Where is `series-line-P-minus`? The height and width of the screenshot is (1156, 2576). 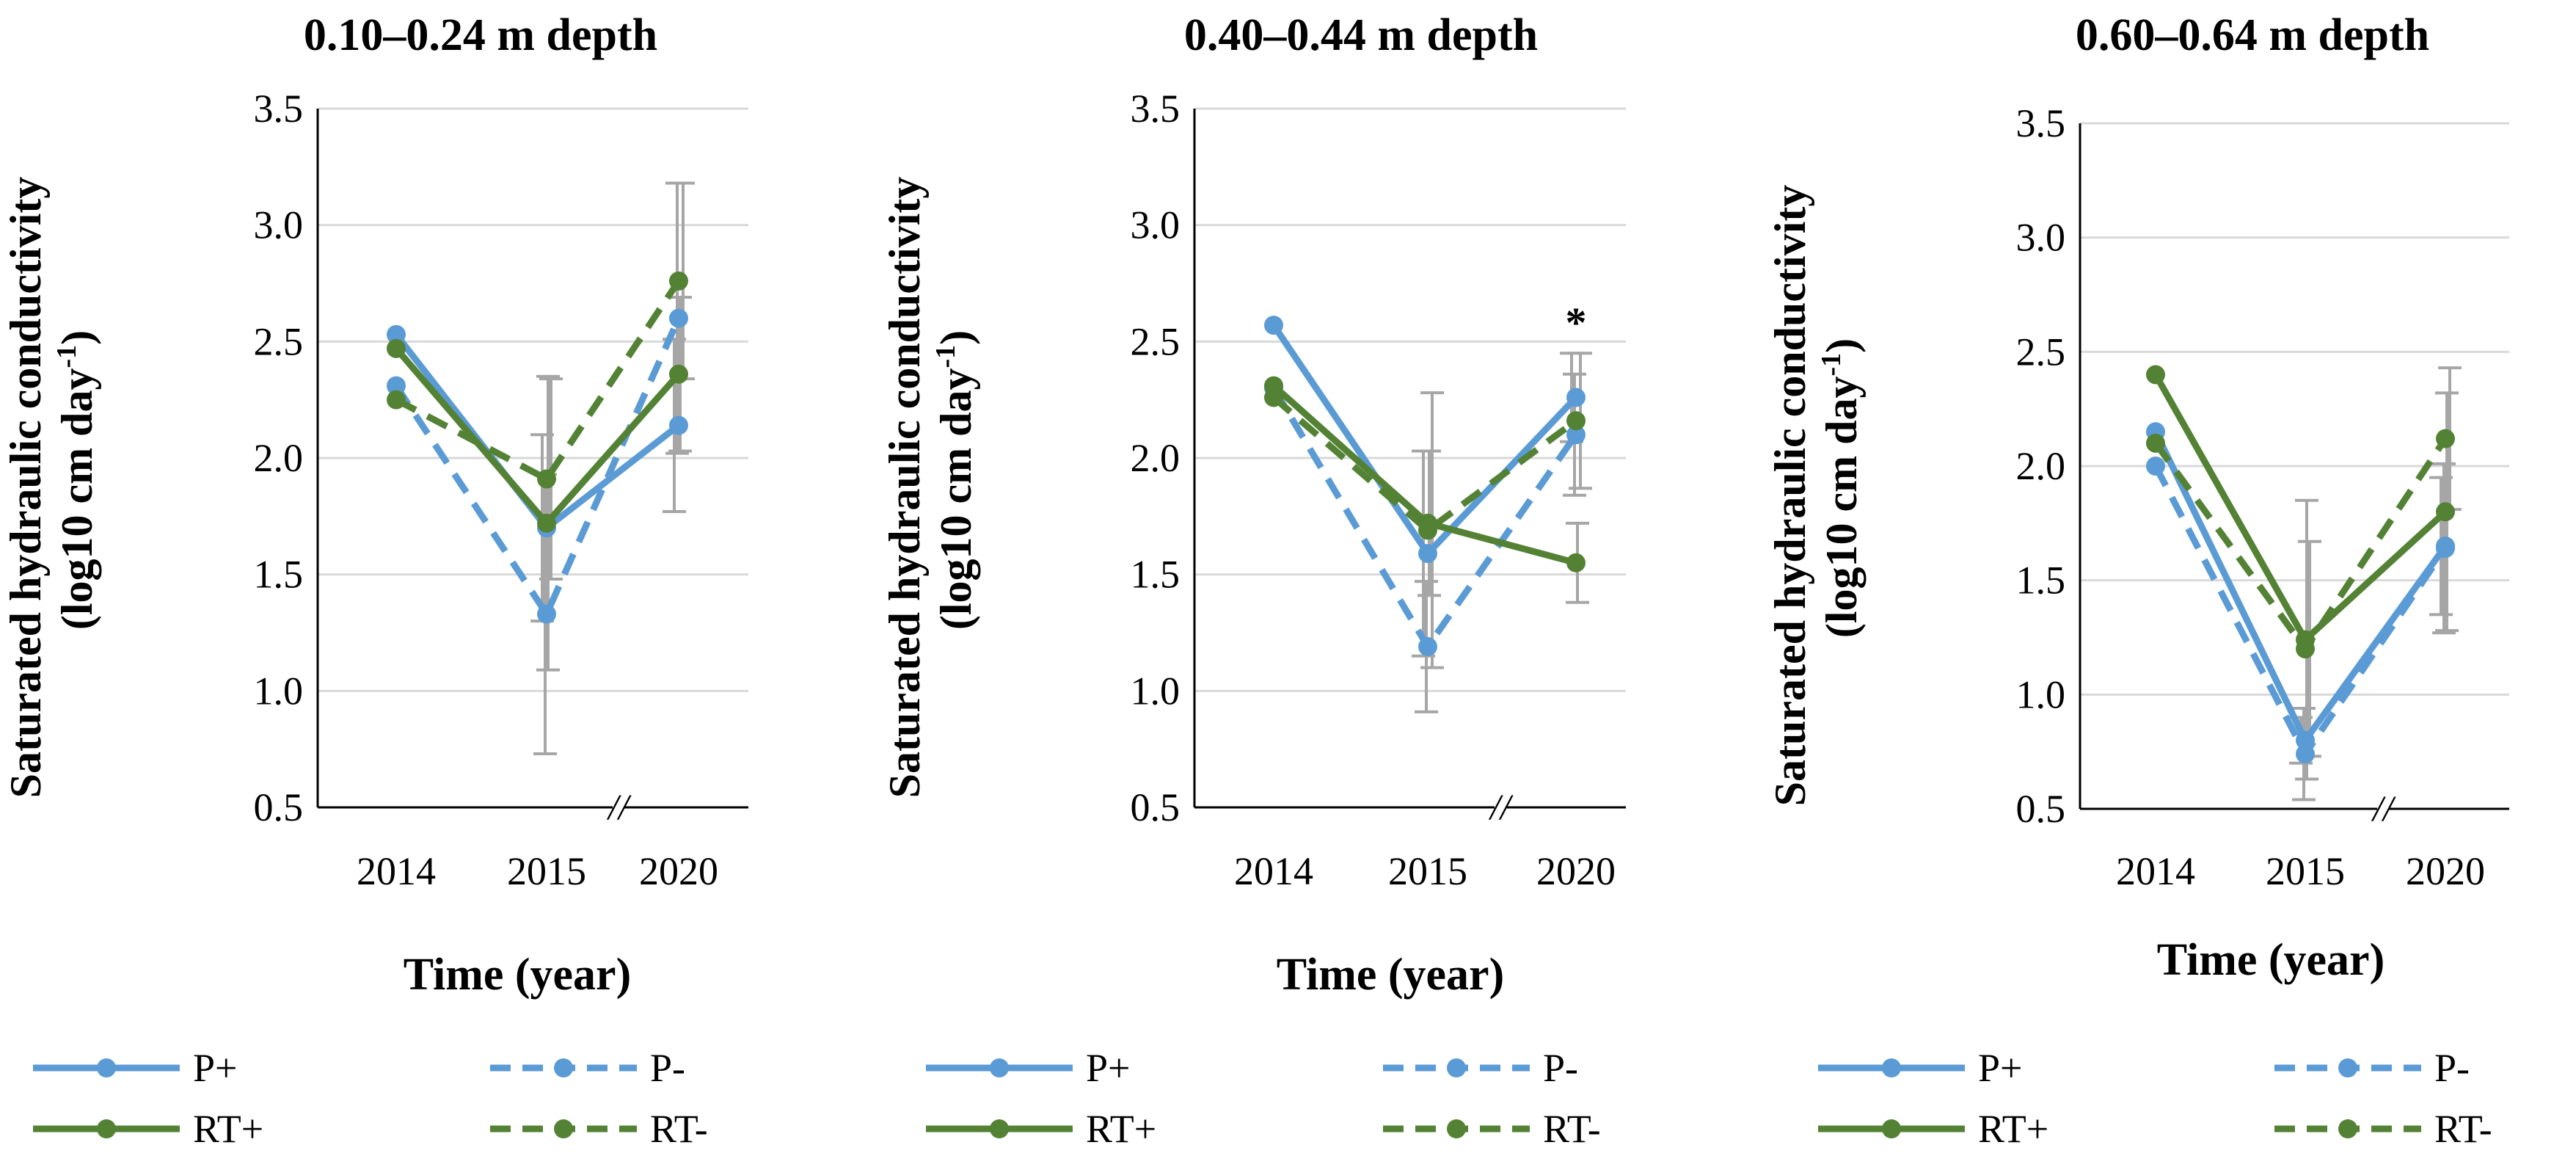
series-line-P-minus is located at coordinates (538, 467).